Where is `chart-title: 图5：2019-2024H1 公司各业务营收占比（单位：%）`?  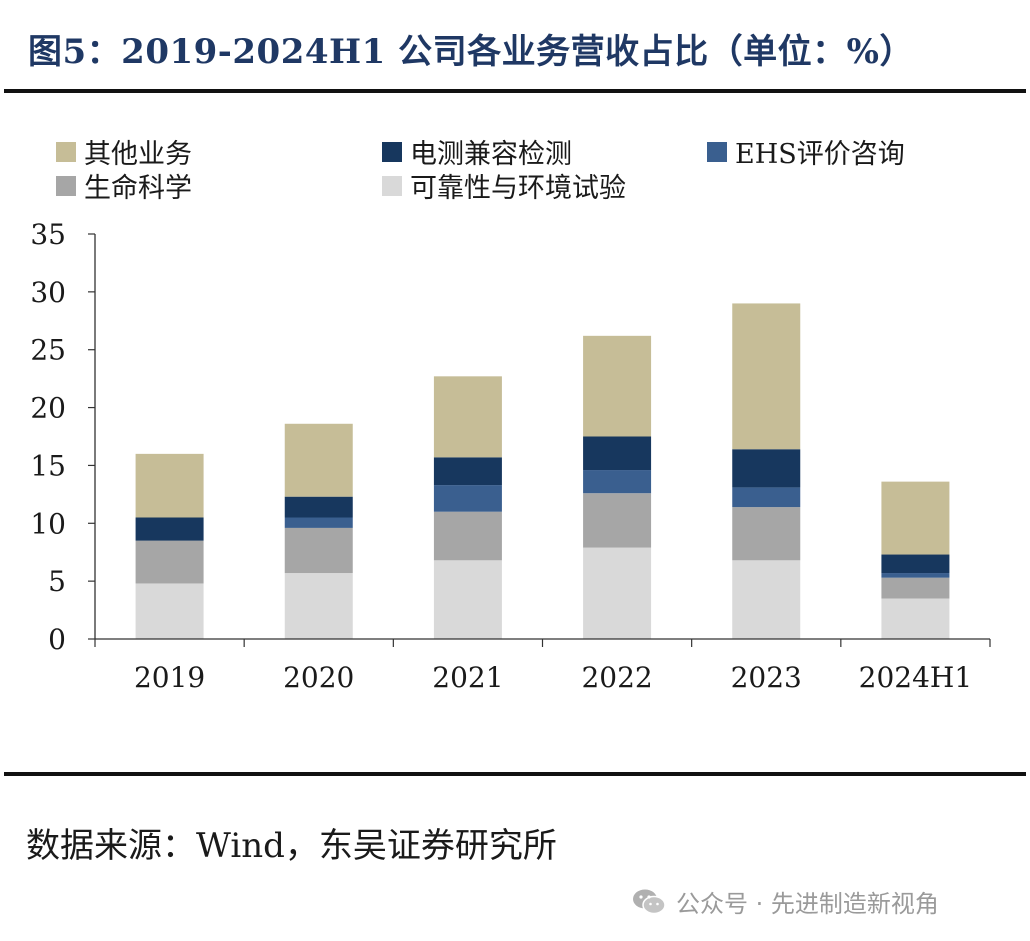 chart-title: 图5：2019-2024H1 公司各业务营收占比（单位：%） is located at coordinates (471, 52).